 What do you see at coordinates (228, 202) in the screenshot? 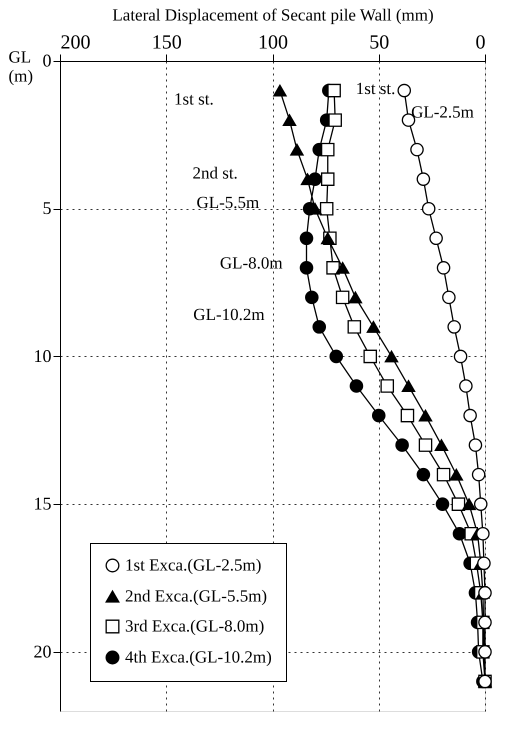
I see `annotation: GL-5.5m` at bounding box center [228, 202].